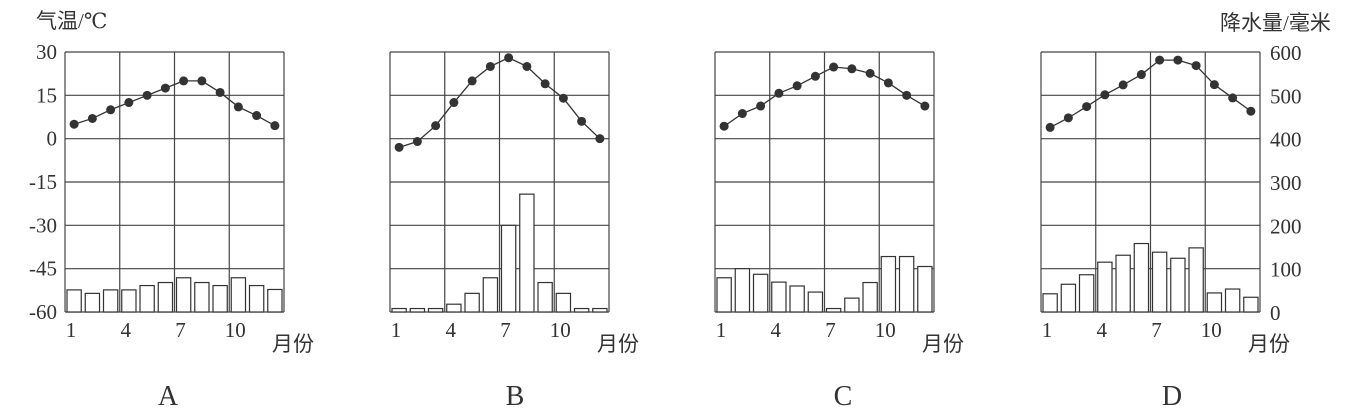  Describe the element at coordinates (168, 396) in the screenshot. I see `chart-letter-label: A` at that location.